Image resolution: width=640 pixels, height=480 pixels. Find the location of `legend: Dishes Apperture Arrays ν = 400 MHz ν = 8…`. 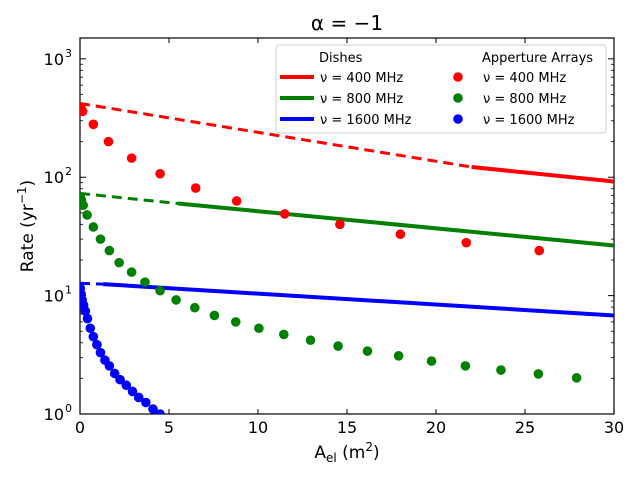

legend: Dishes Apperture Arrays ν = 400 MHz ν = 8… is located at coordinates (441, 89).